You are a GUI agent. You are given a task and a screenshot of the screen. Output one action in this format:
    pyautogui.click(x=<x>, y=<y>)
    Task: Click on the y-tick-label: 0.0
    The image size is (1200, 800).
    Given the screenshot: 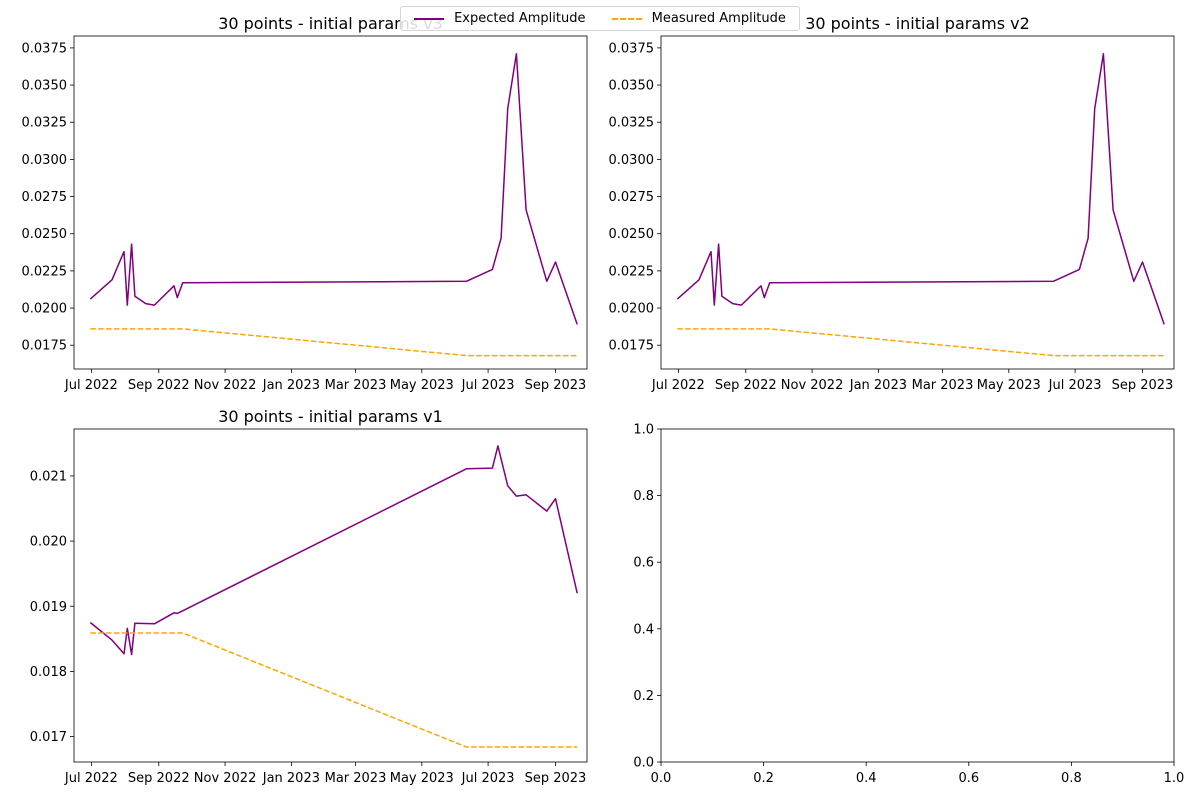 What is the action you would take?
    pyautogui.click(x=643, y=763)
    